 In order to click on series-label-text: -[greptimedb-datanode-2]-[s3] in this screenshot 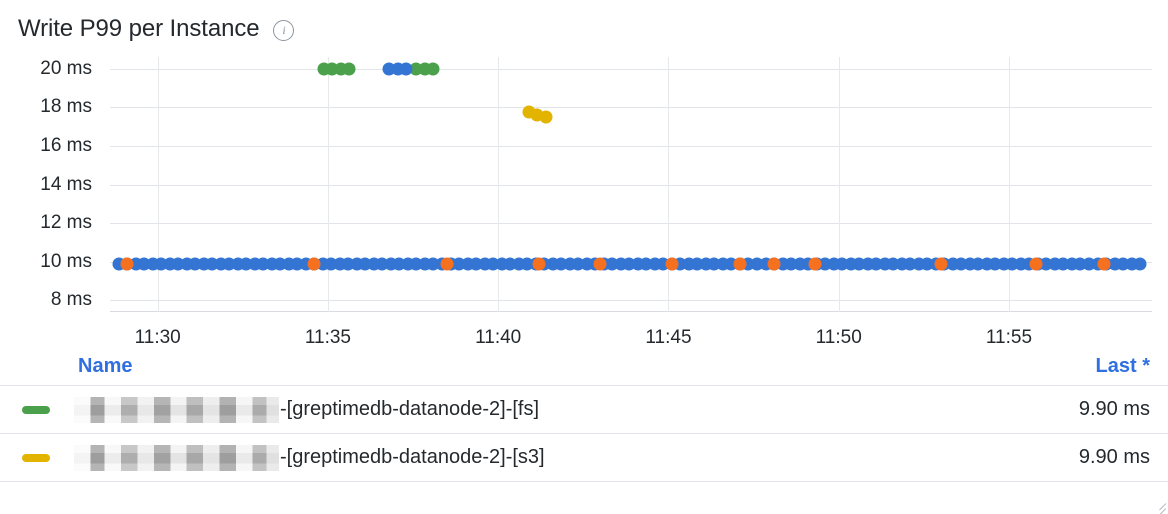, I will do `click(412, 457)`.